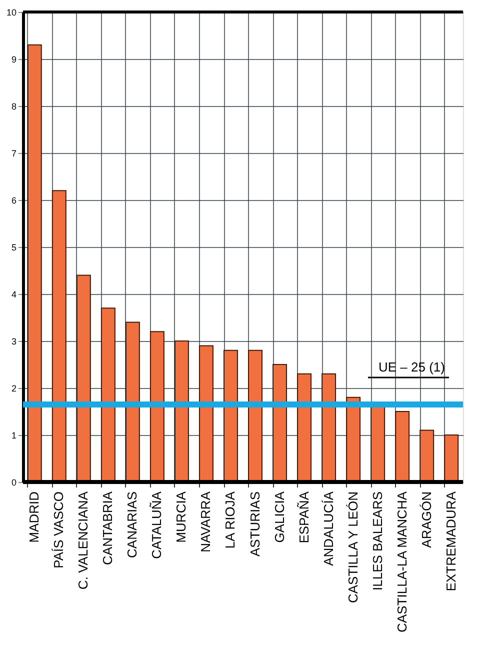 This screenshot has height=655, width=477. I want to click on x-tick-label: ILLES BALEARS, so click(377, 540).